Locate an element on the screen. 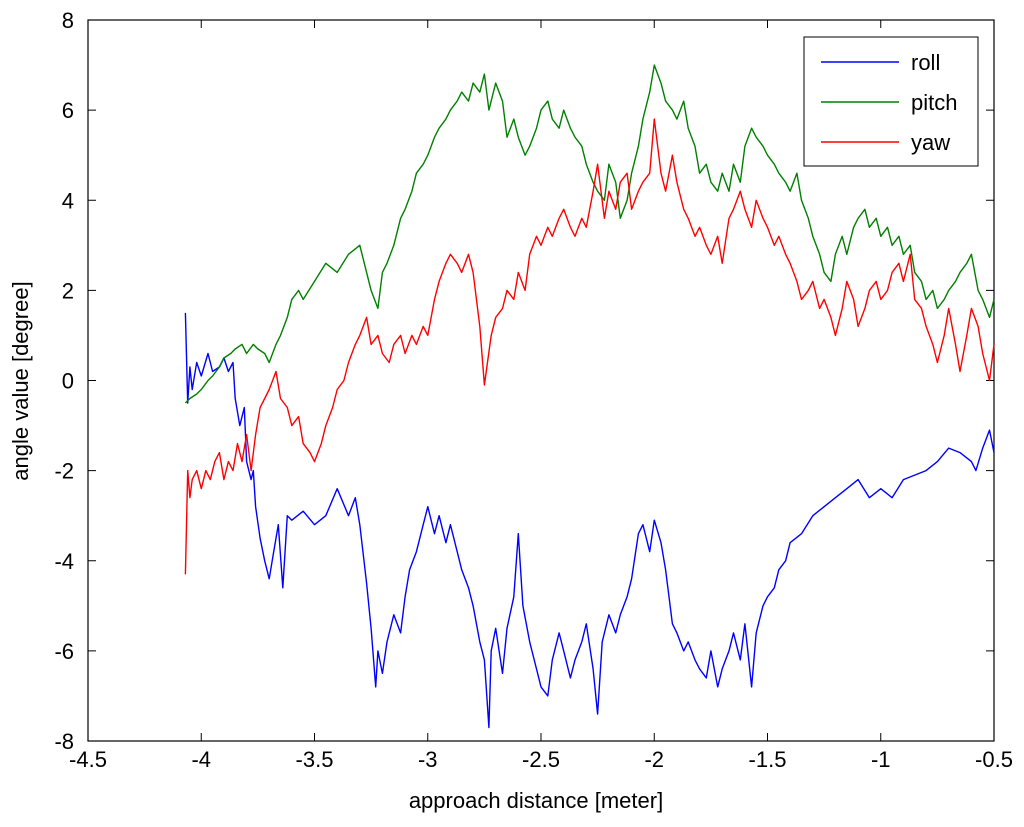 The height and width of the screenshot is (827, 1024). legend: roll pitch yaw is located at coordinates (891, 101).